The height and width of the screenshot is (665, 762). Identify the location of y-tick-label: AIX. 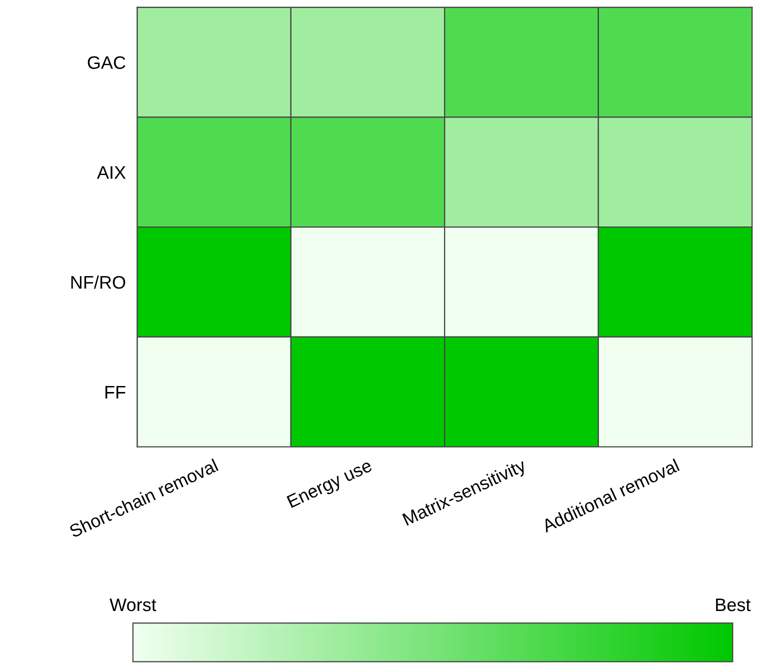
(111, 172).